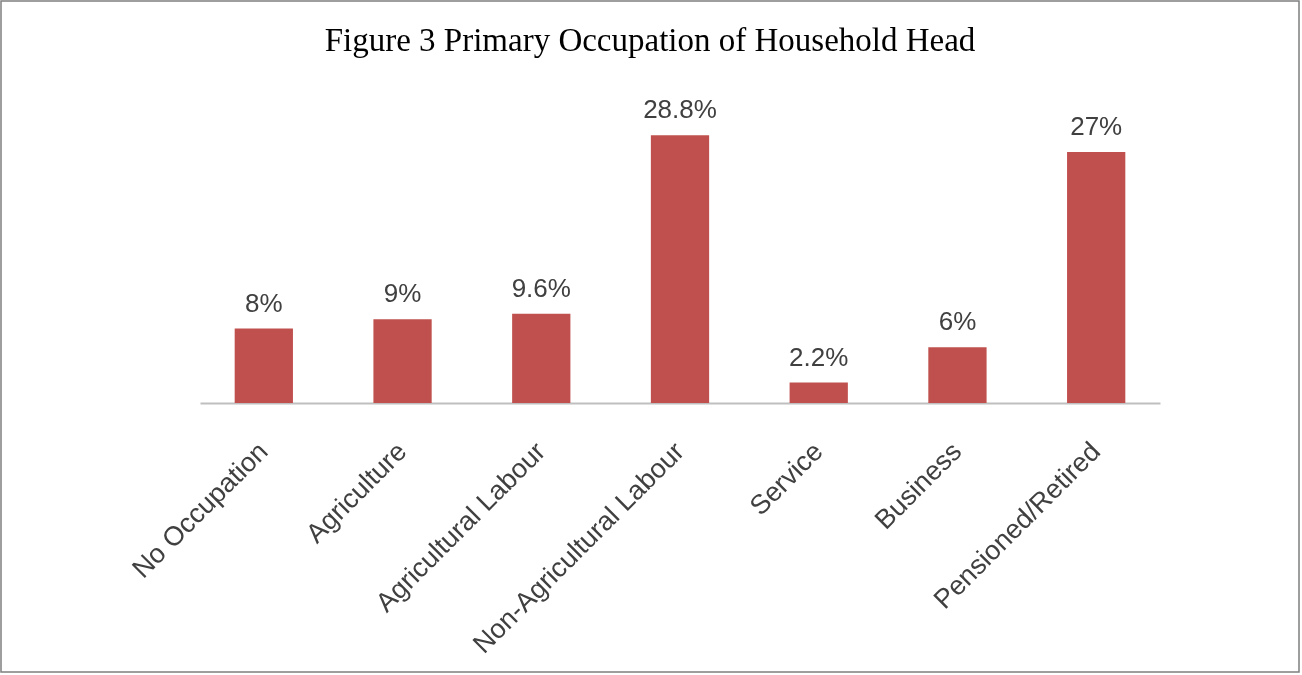  What do you see at coordinates (680, 109) in the screenshot?
I see `data-label: 28.8%` at bounding box center [680, 109].